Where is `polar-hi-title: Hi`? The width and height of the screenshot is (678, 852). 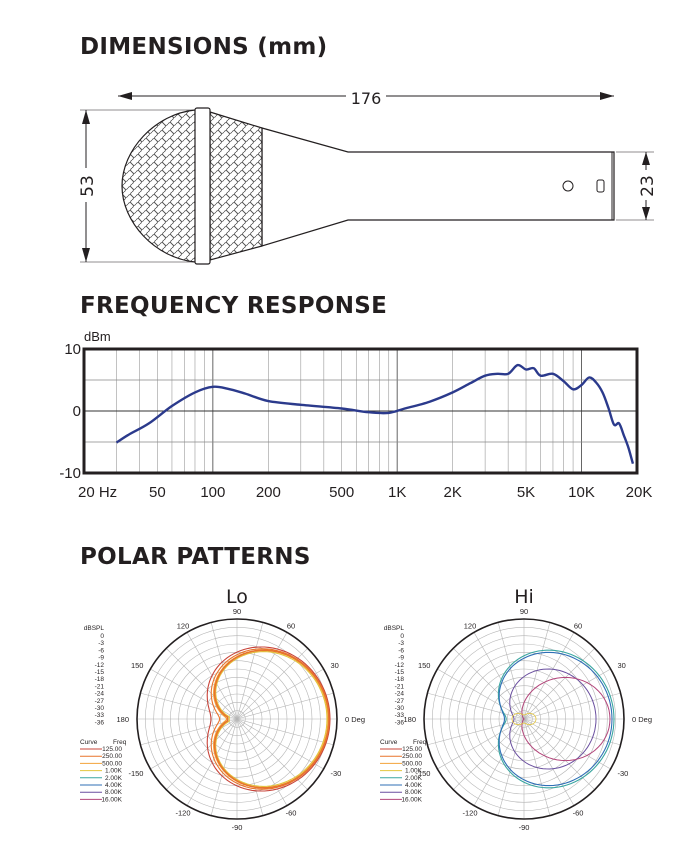 polar-hi-title: Hi is located at coordinates (524, 597).